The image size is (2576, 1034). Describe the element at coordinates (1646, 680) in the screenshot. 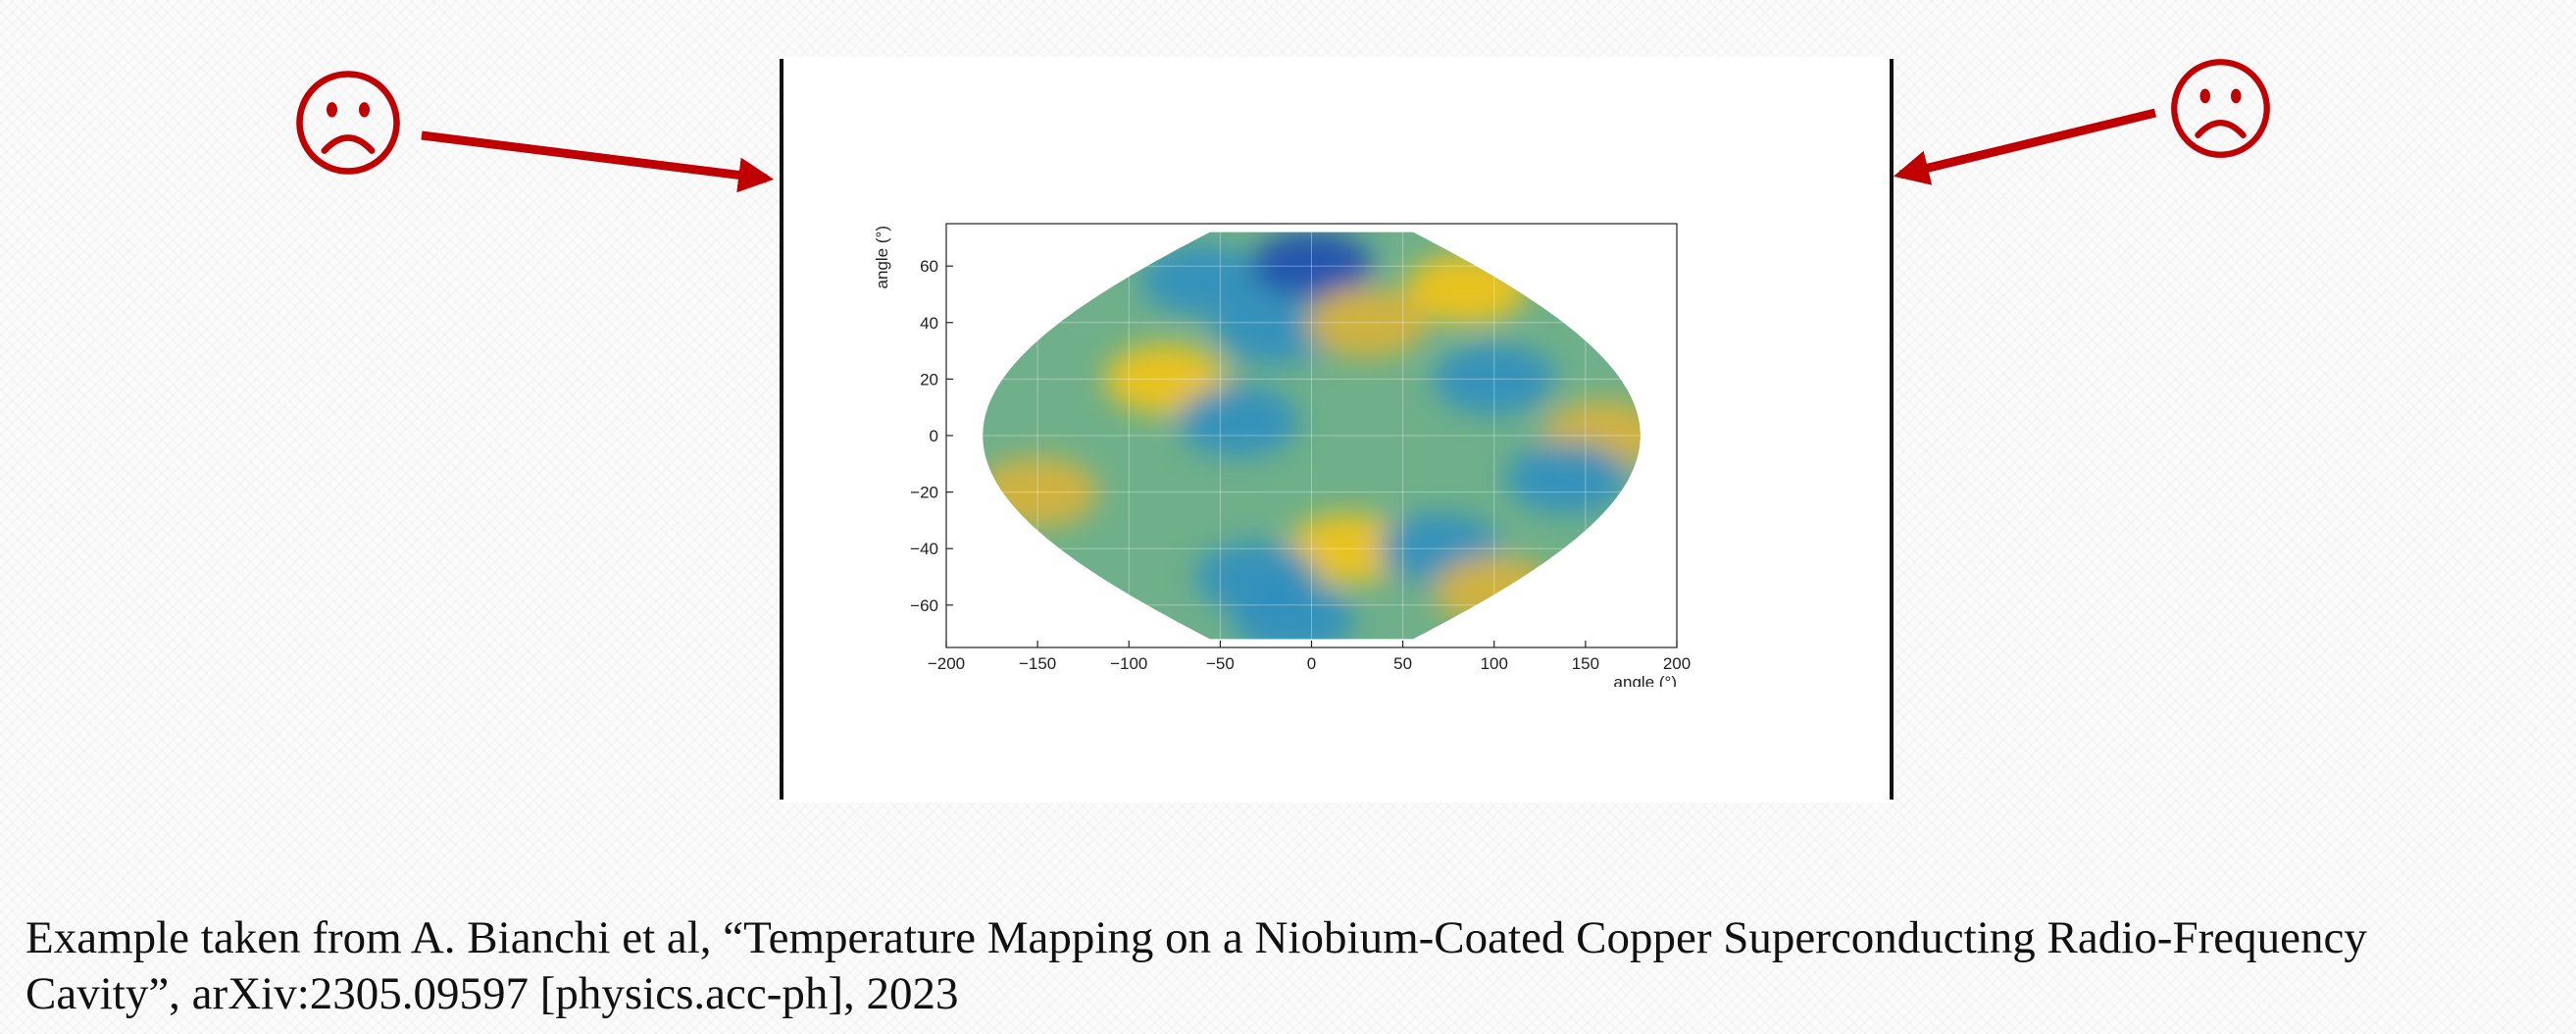

I see `x-axis-title: angle (°)` at that location.